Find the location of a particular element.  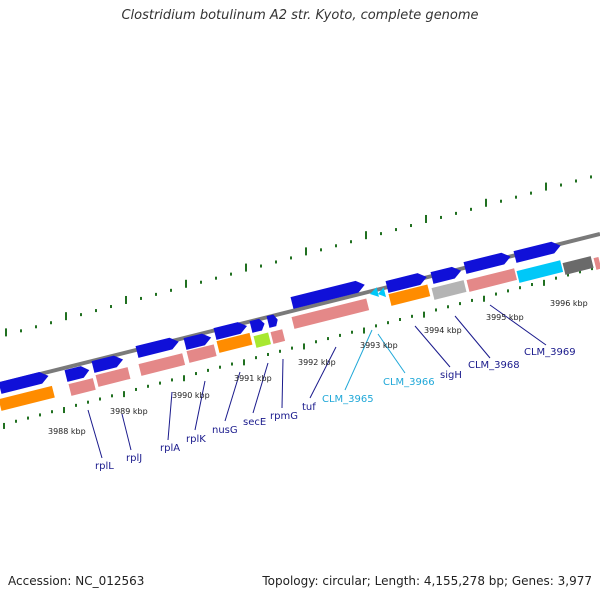

gene-label: CLM_3966 is located at coordinates (409, 382).